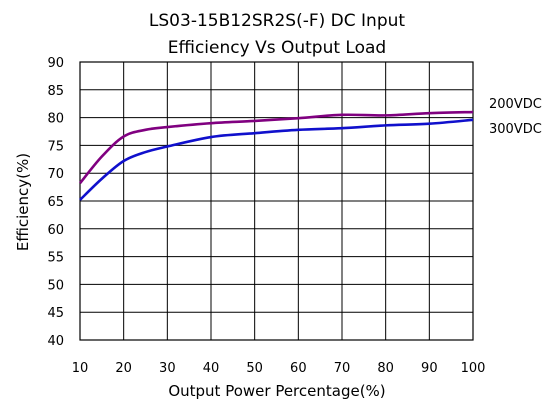 The height and width of the screenshot is (401, 546). Describe the element at coordinates (80, 368) in the screenshot. I see `x-tick-label: 10` at that location.